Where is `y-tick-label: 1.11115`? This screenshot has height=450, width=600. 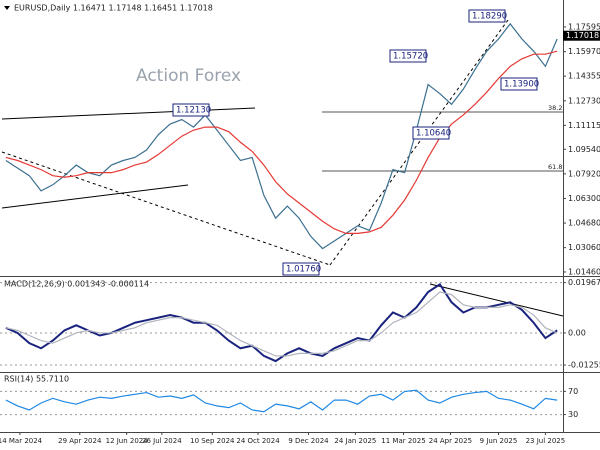
y-tick-label: 1.11115 is located at coordinates (584, 125).